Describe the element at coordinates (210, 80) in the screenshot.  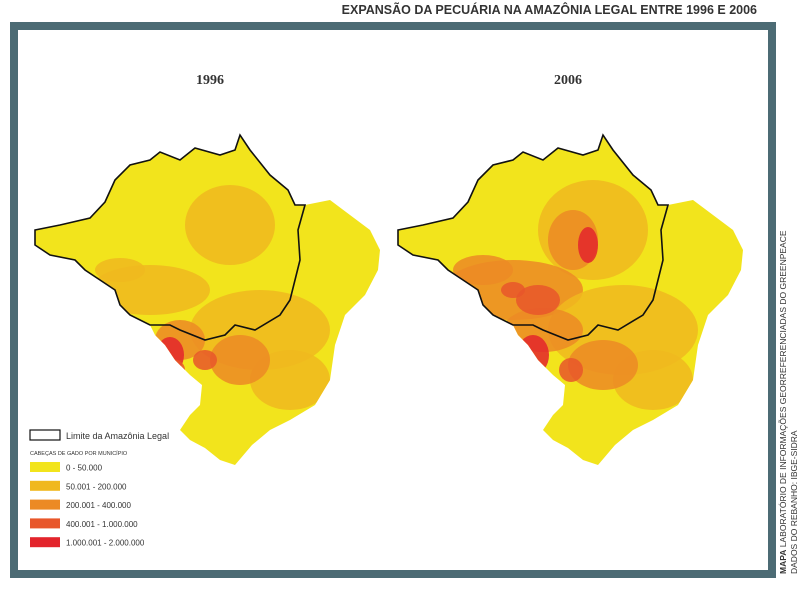
I see `map-year: 1996` at that location.